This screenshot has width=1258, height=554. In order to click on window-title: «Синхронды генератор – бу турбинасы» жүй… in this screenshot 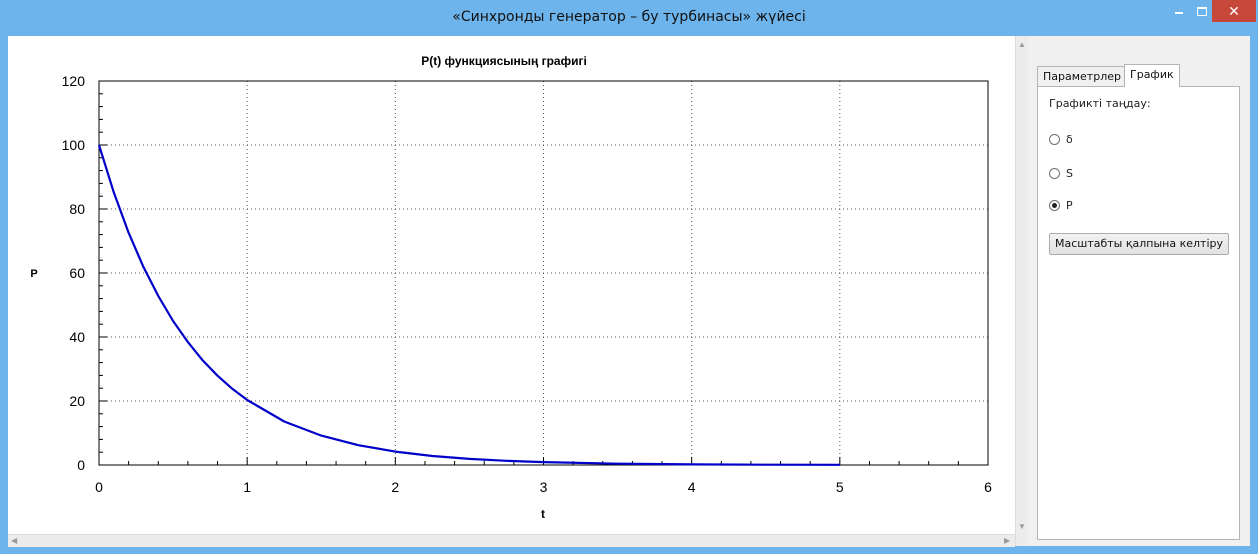, I will do `click(629, 17)`.